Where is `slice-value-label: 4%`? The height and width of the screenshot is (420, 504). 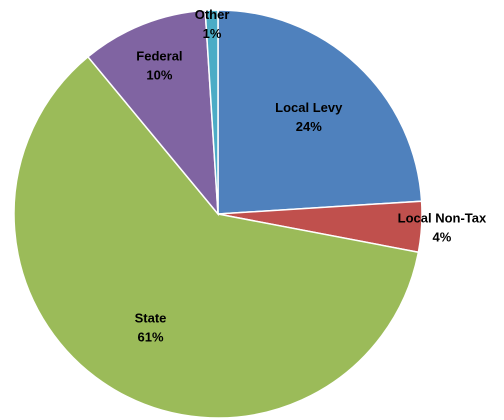
slice-value-label: 4% is located at coordinates (442, 237).